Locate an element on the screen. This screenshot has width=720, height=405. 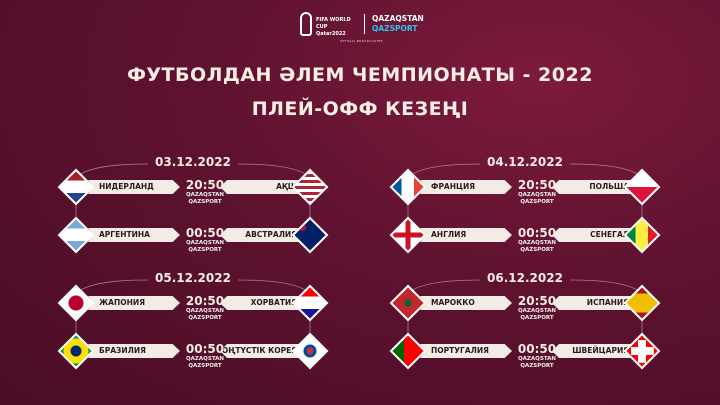
match-row: ЖАПОНИЯ ХОРВАТИЯ 20:50 QAZAQSTAN QAZSPORT is located at coordinates (193, 303).